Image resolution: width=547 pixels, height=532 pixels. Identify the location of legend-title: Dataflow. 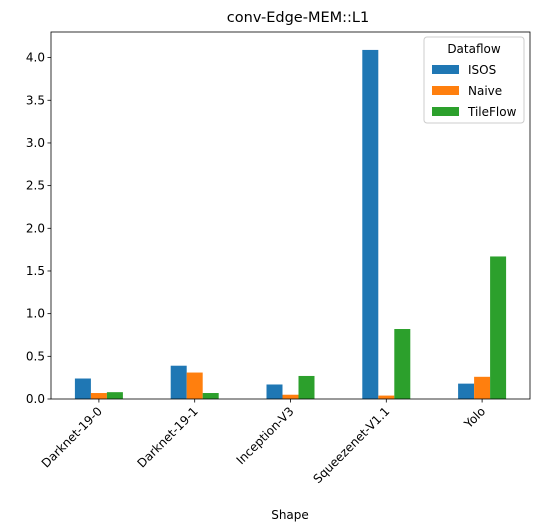
(474, 49).